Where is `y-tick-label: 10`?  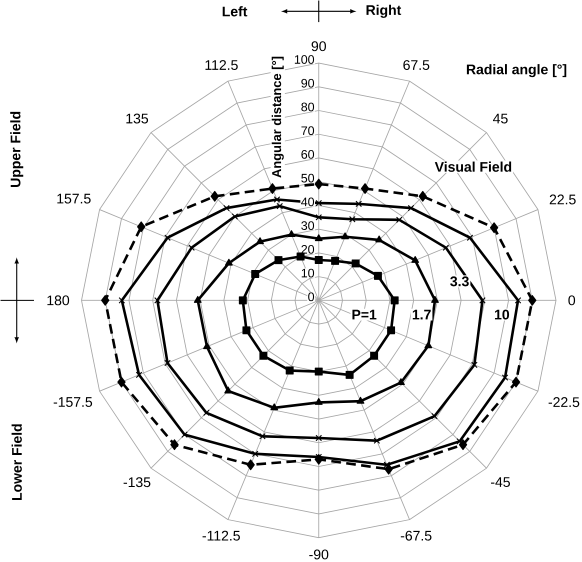 y-tick-label: 10 is located at coordinates (308, 273).